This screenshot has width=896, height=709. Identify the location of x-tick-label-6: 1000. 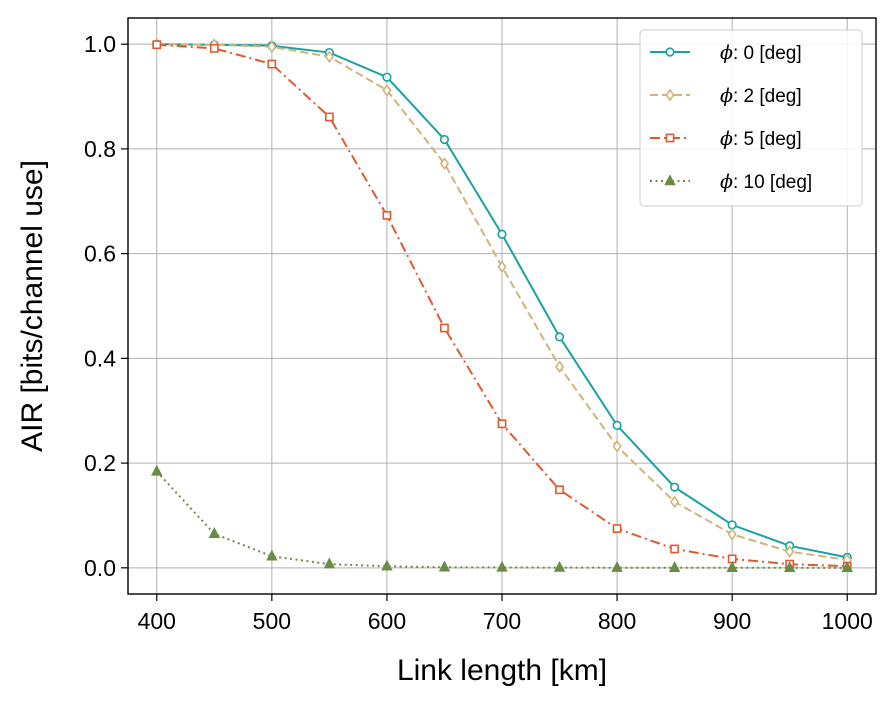
(847, 621).